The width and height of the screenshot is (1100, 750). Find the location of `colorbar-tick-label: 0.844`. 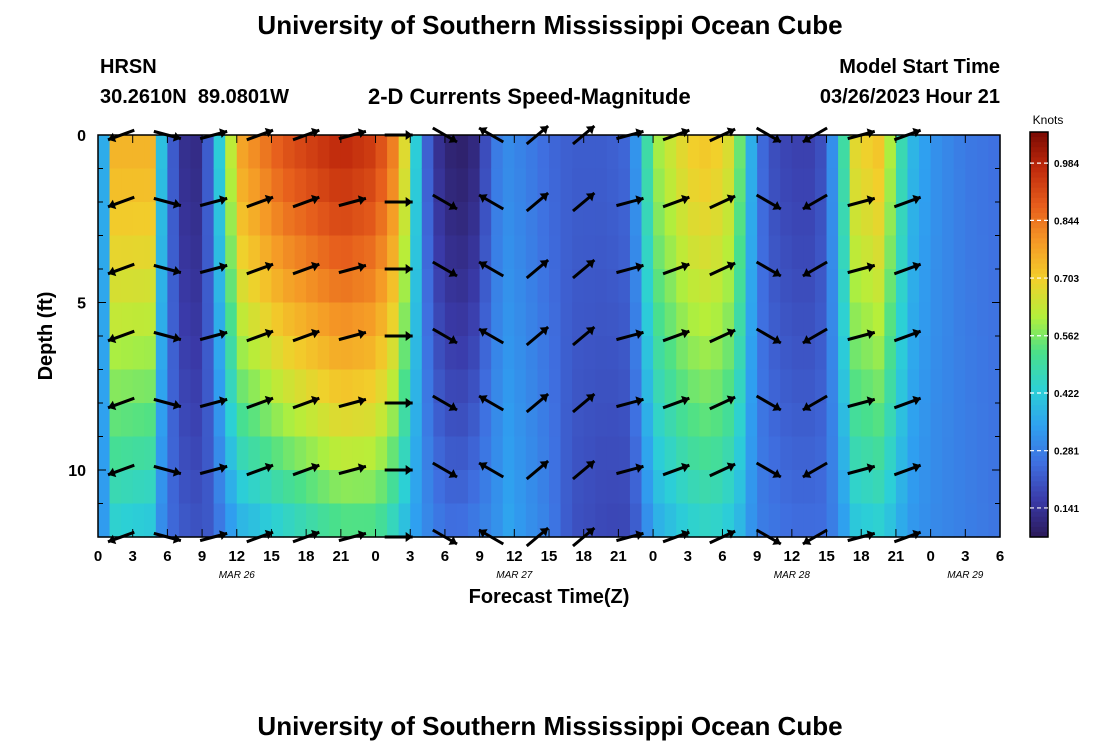

colorbar-tick-label: 0.844 is located at coordinates (1066, 221).